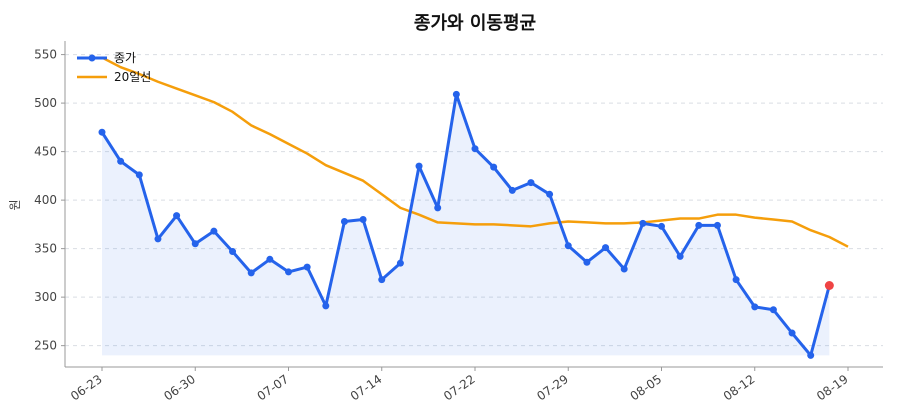  I want to click on x-tick-label: 06-30, so click(179, 387).